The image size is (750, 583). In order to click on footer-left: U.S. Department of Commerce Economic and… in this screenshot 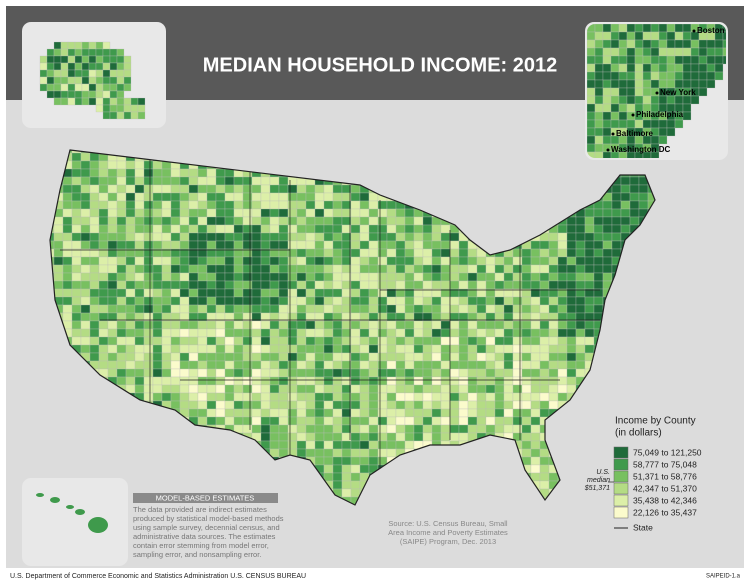, I will do `click(158, 576)`.